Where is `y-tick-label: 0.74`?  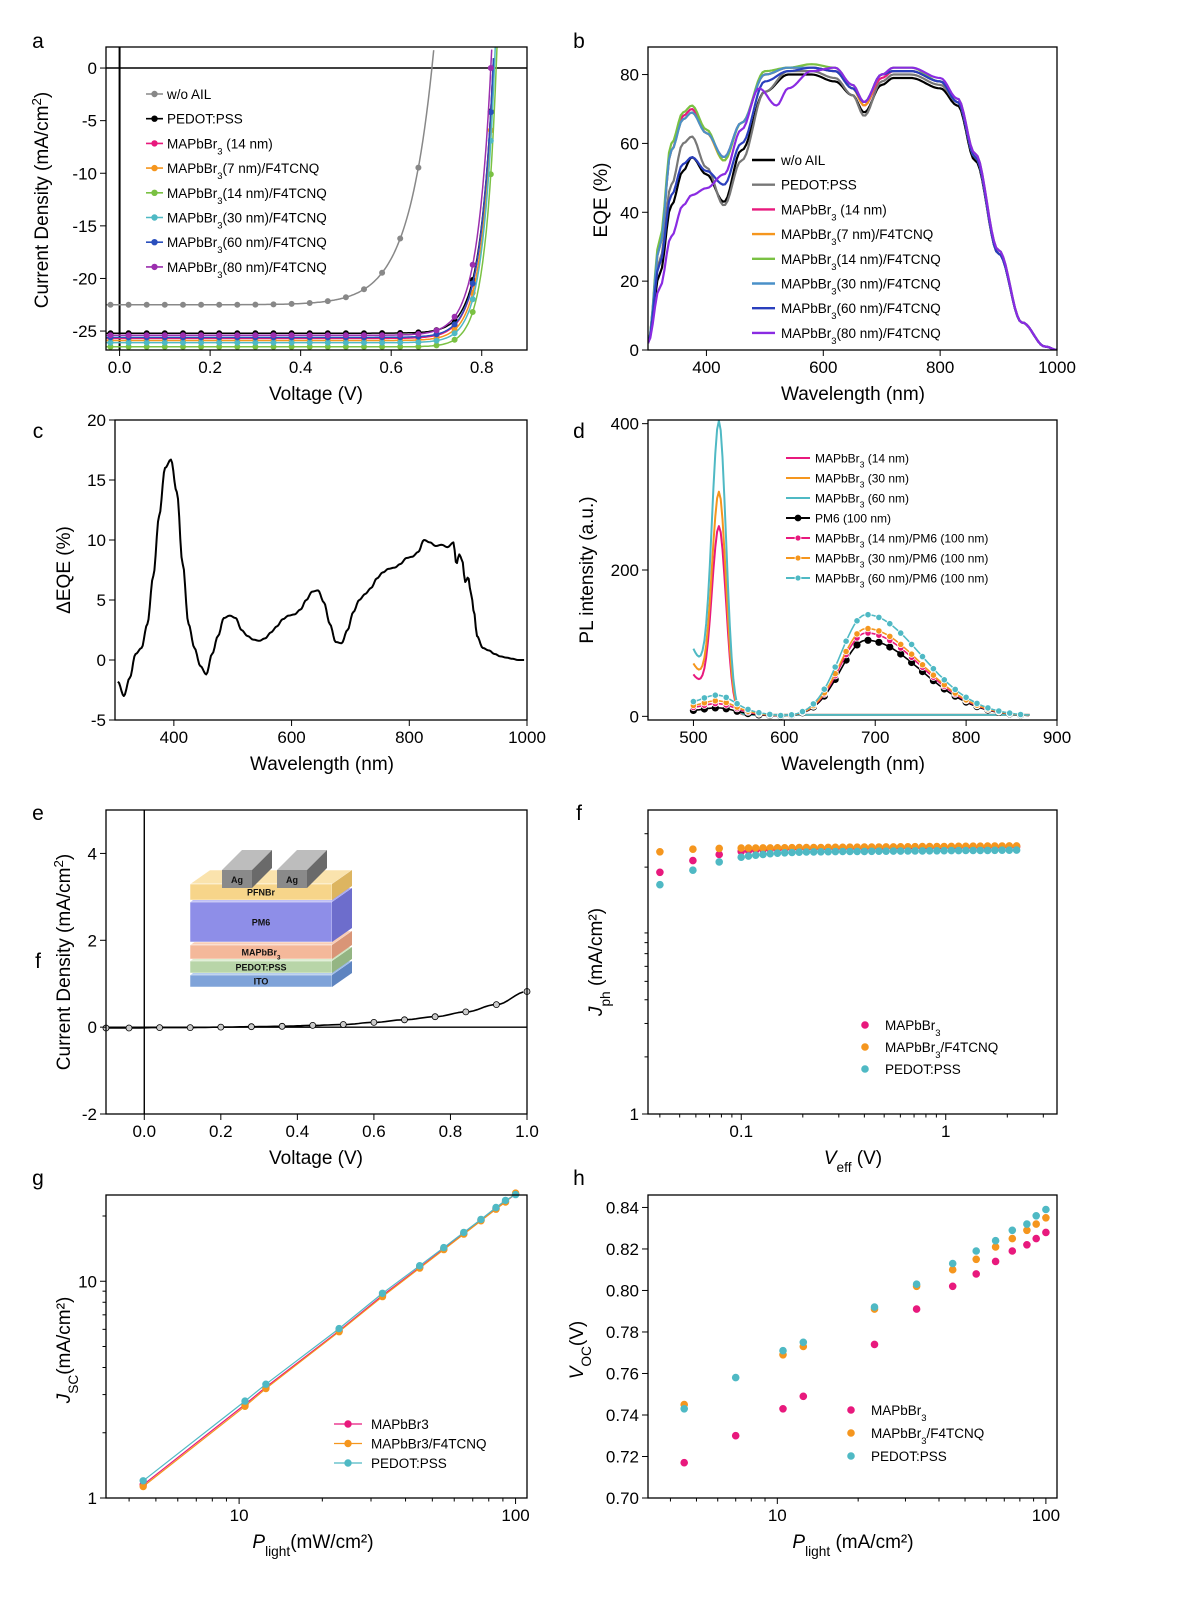 y-tick-label: 0.74 is located at coordinates (622, 1415).